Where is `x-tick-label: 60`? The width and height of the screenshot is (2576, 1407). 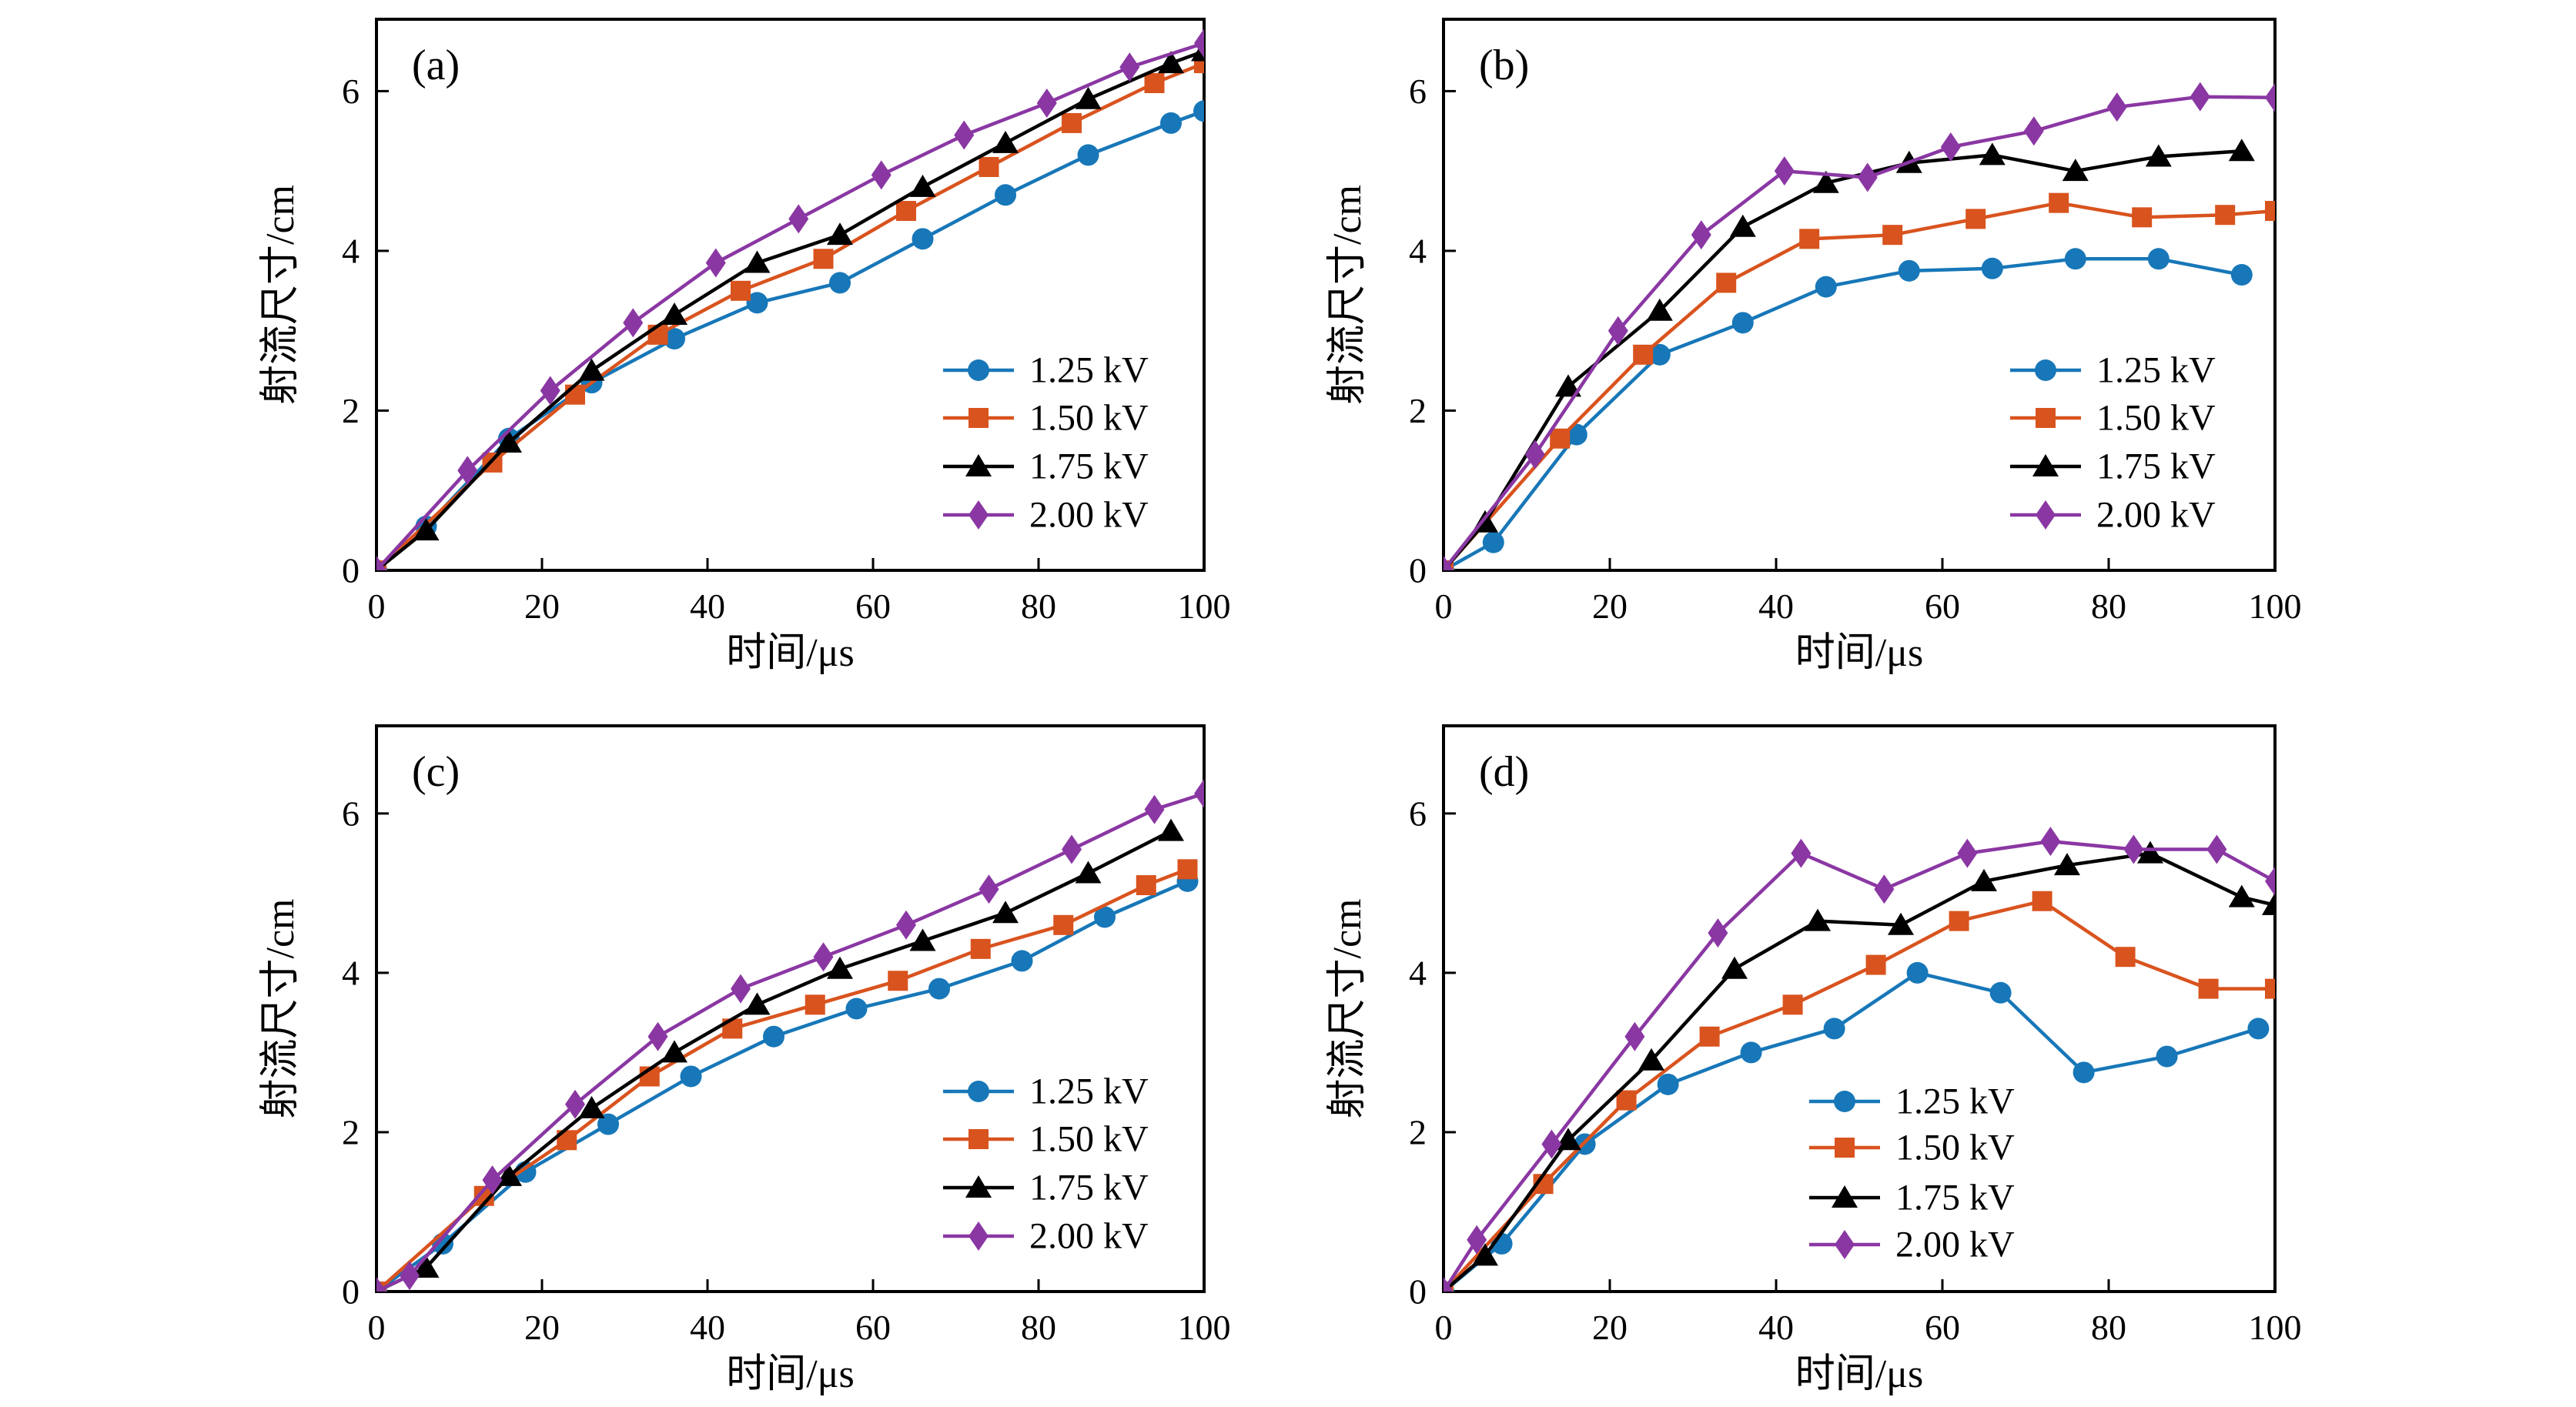
x-tick-label: 60 is located at coordinates (1943, 1327).